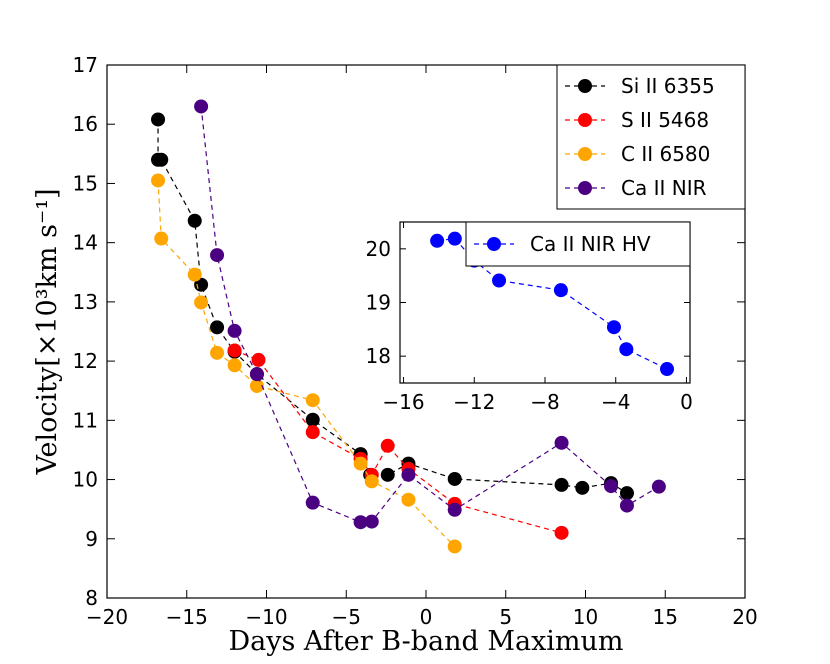 The image size is (830, 664). What do you see at coordinates (266, 617) in the screenshot?
I see `x-tick-label: −10` at bounding box center [266, 617].